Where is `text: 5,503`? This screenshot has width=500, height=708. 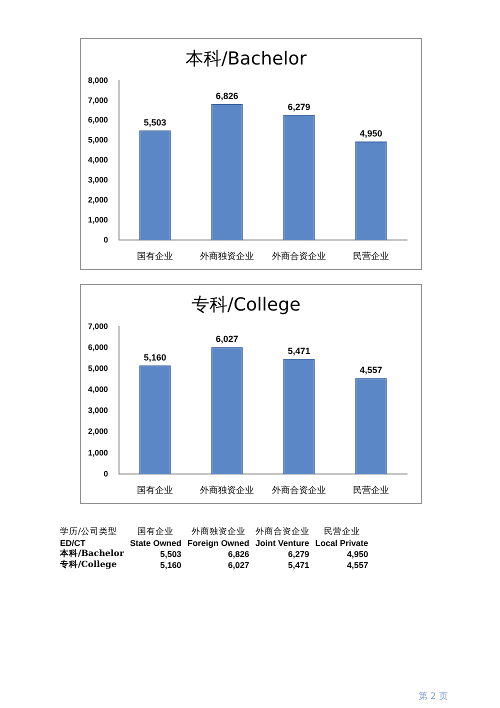
text: 5,503 is located at coordinates (170, 554).